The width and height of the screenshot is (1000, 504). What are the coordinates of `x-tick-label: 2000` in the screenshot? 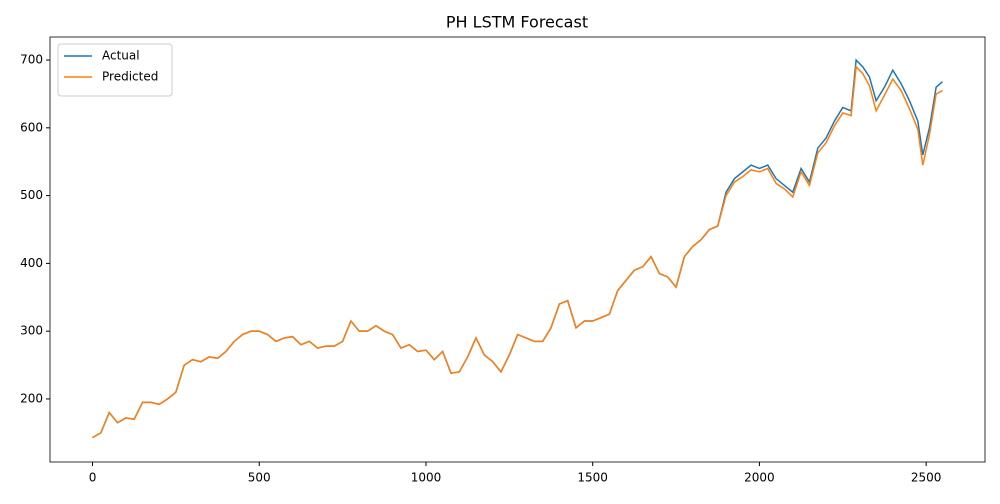 It's located at (759, 478).